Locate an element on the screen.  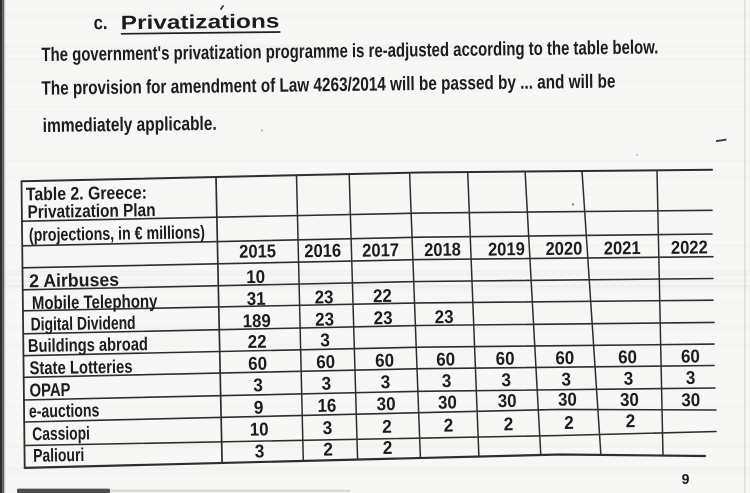
svg-text: c. is located at coordinates (100, 23).